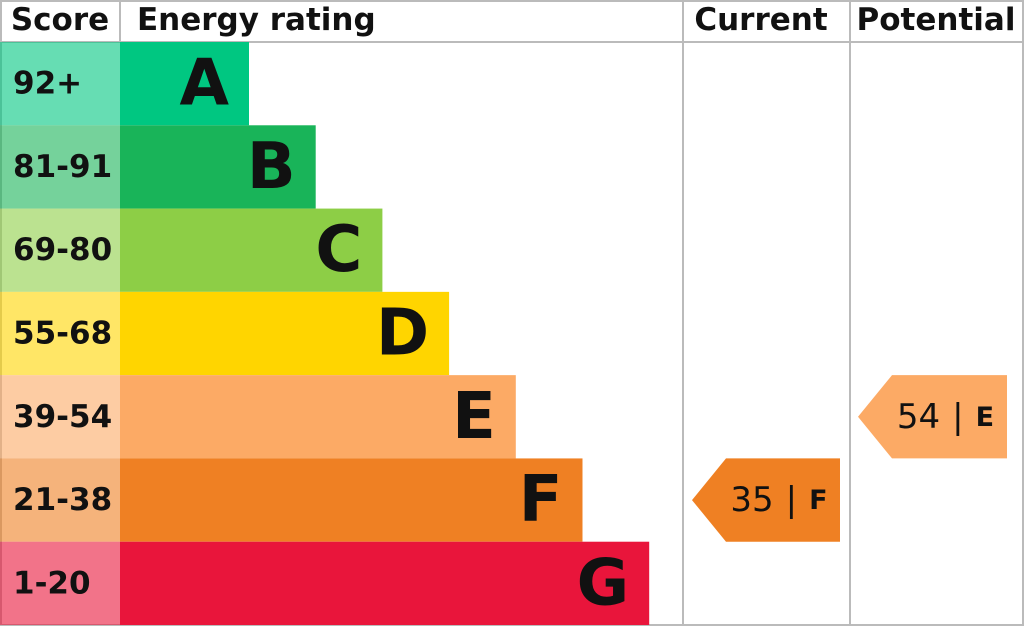 This screenshot has height=626, width=1024. What do you see at coordinates (936, 20) in the screenshot?
I see `header: Potential` at bounding box center [936, 20].